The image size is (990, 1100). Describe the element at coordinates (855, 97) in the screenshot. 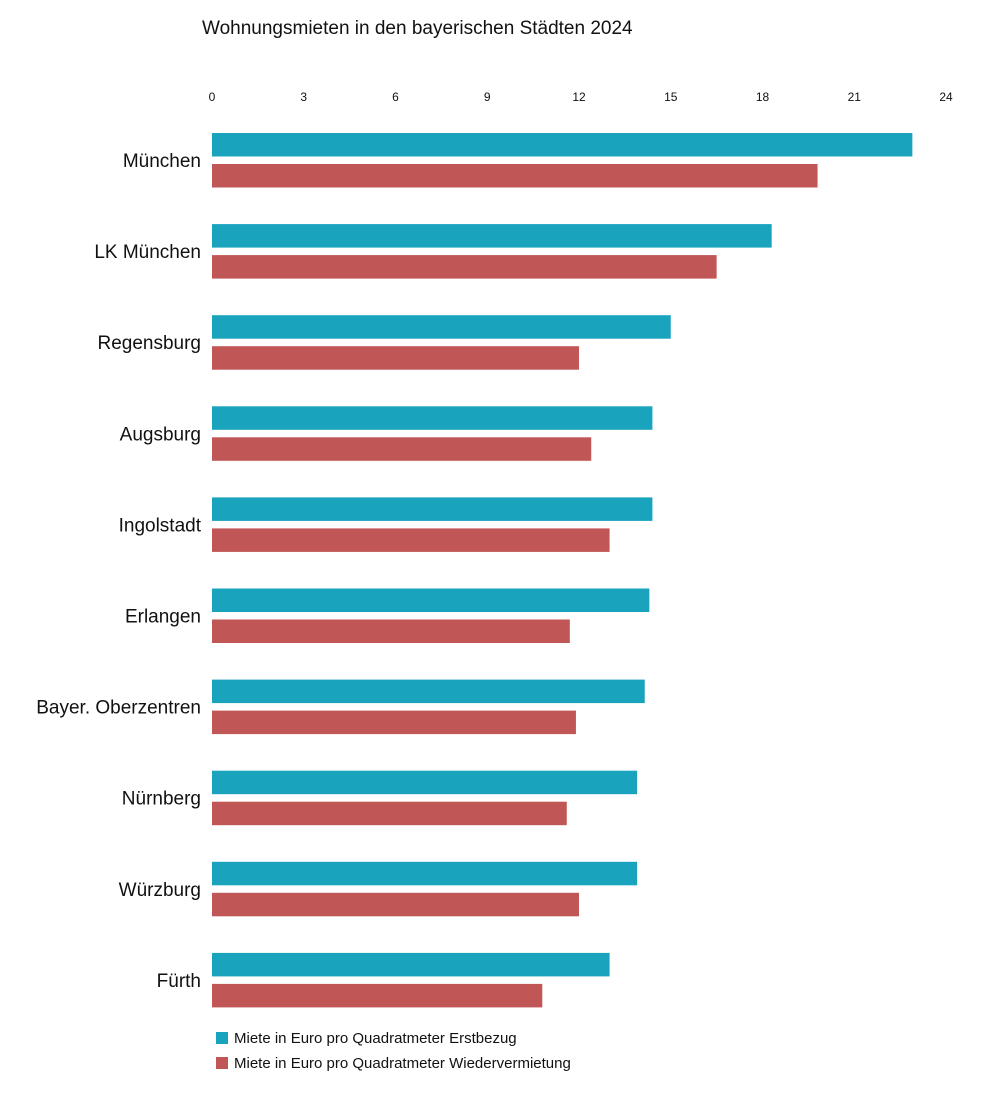

I see `x-tick-label: 21` at that location.